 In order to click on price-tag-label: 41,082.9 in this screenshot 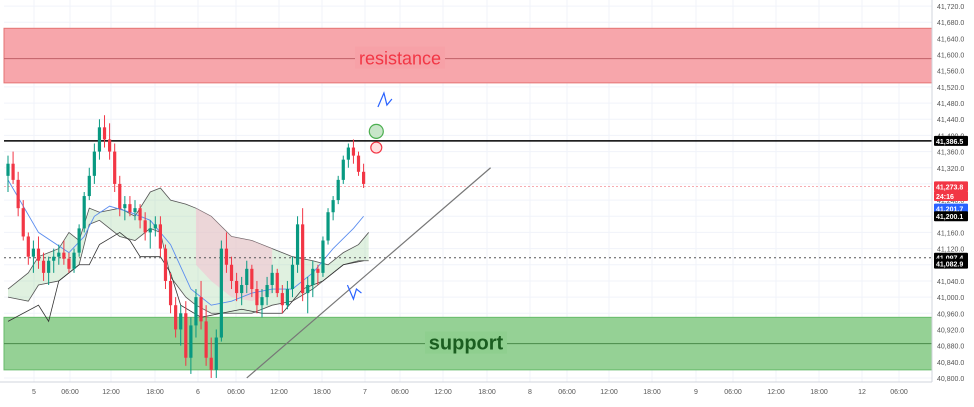, I will do `click(949, 265)`.